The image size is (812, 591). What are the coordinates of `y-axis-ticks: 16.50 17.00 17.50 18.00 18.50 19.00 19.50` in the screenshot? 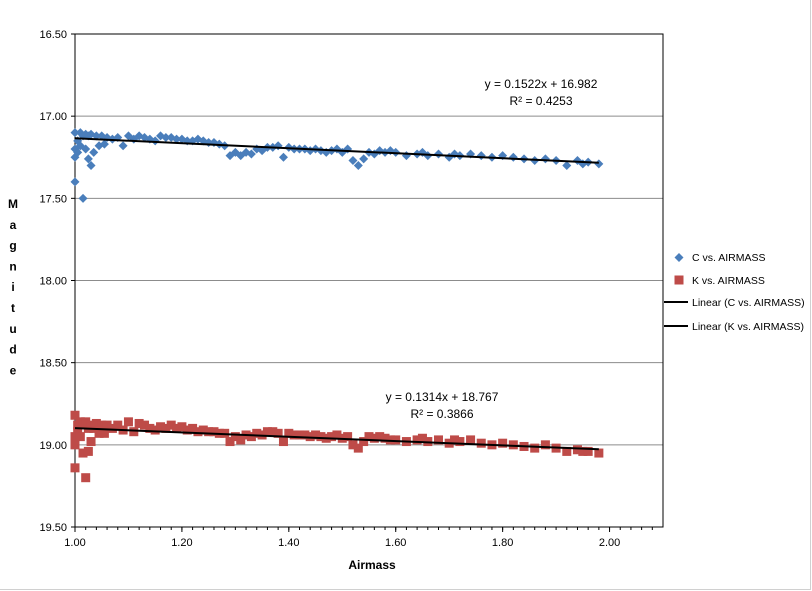 It's located at (57, 281).